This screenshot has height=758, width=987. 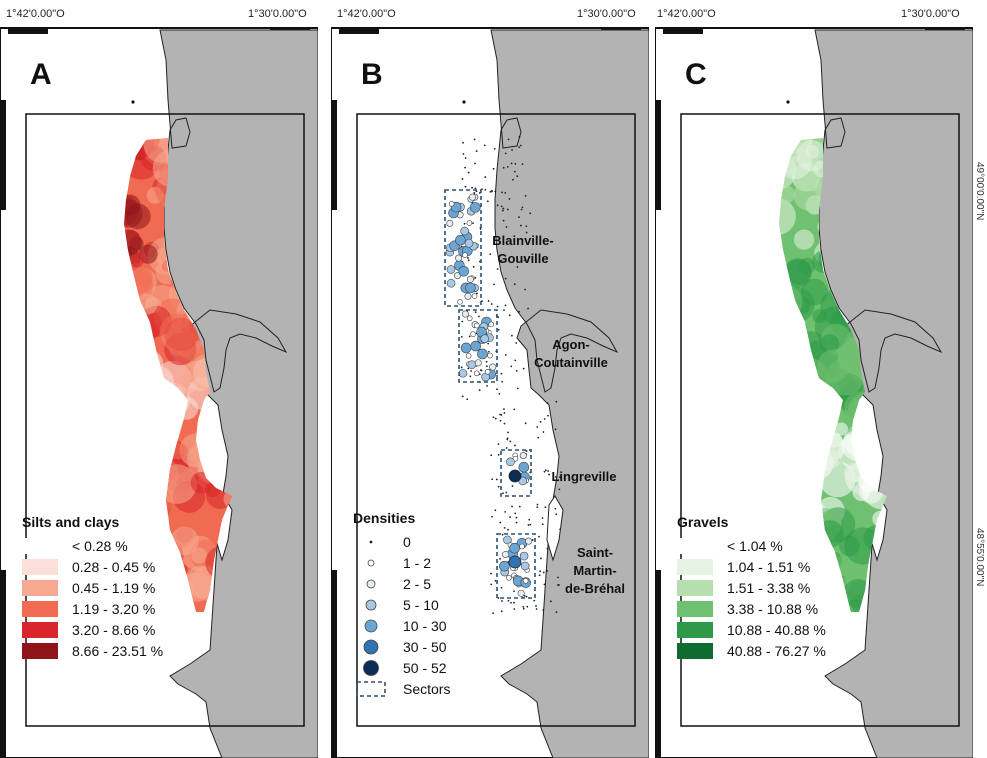 I want to click on sector-label-line: Saint-, so click(x=595, y=552).